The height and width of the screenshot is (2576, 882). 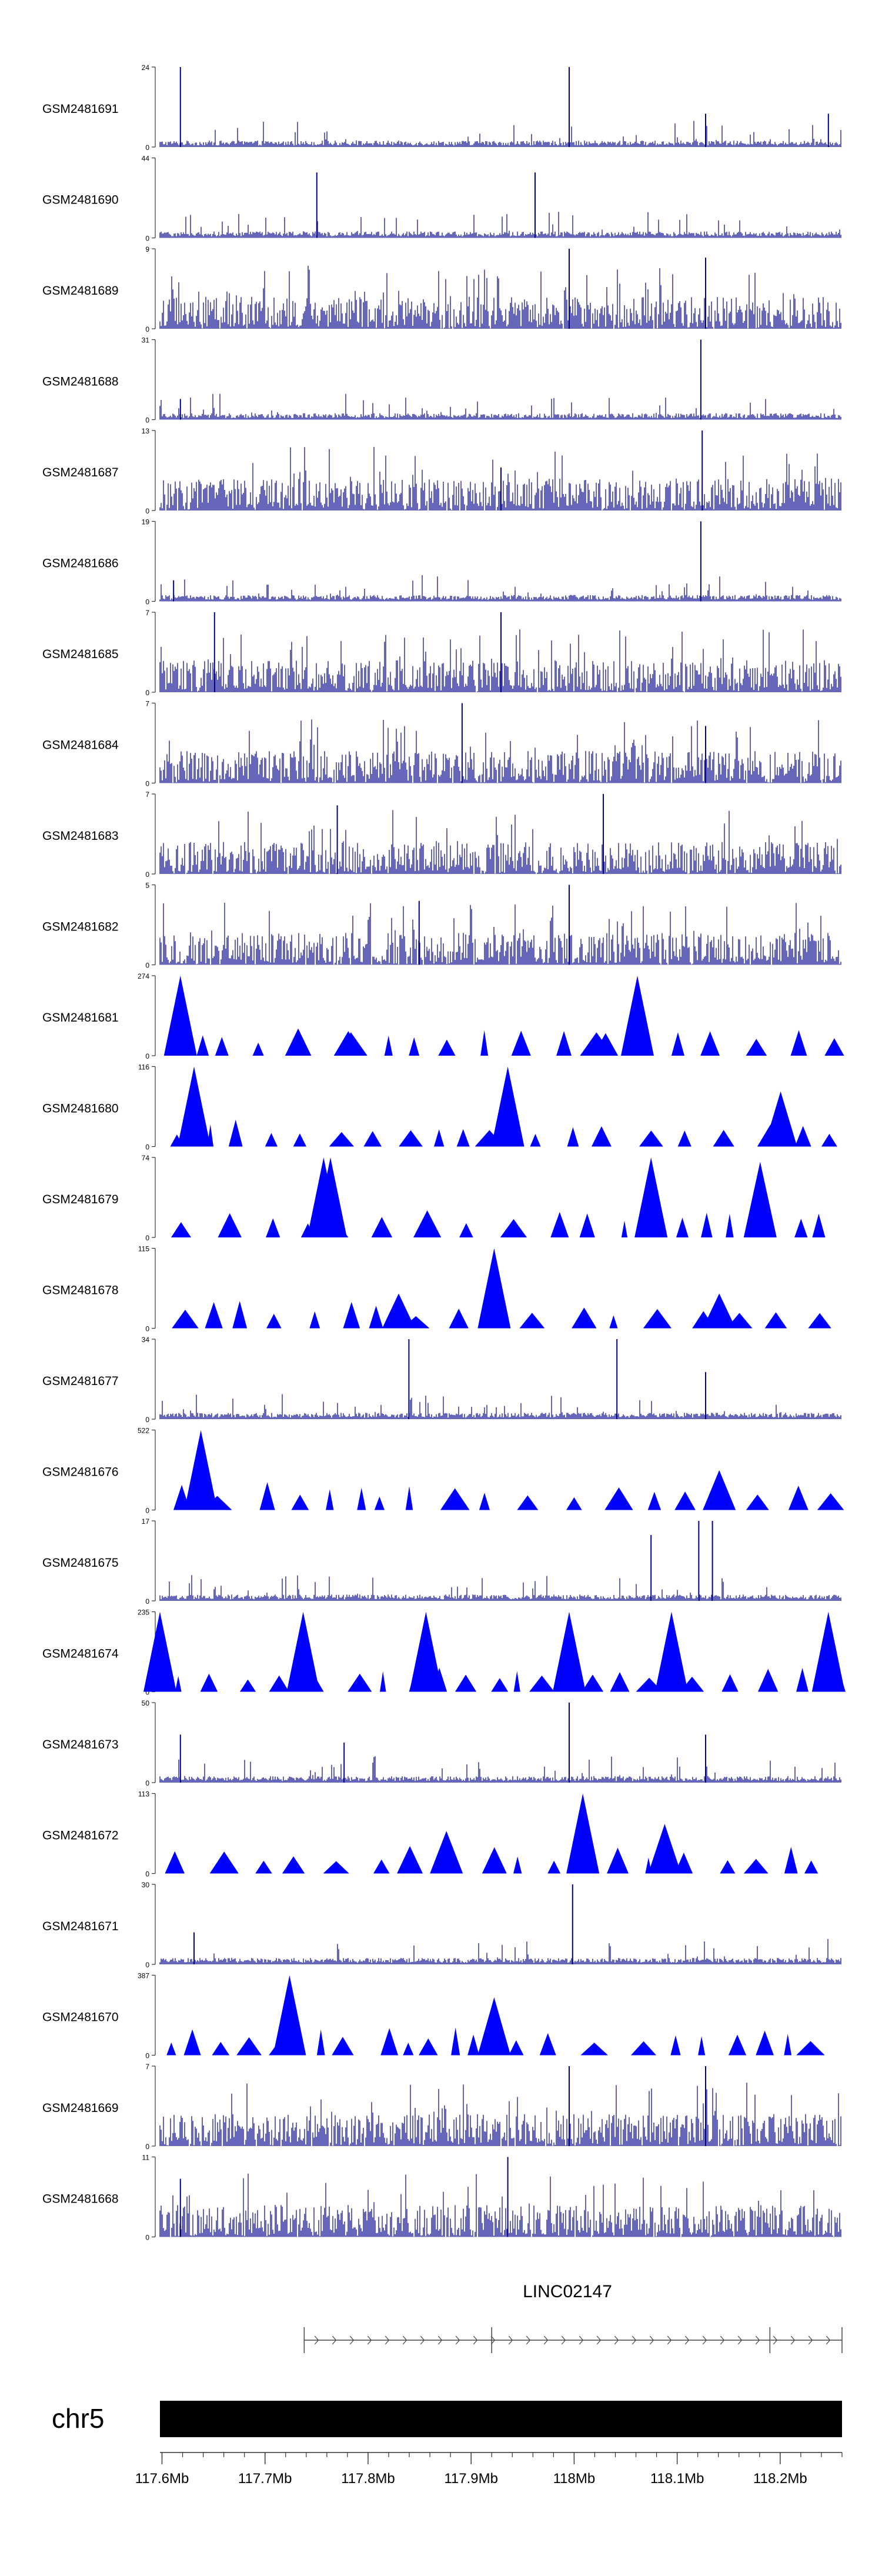 What do you see at coordinates (441, 1561) in the screenshot?
I see `track-GSM2481675: GSM2481675 17 0` at bounding box center [441, 1561].